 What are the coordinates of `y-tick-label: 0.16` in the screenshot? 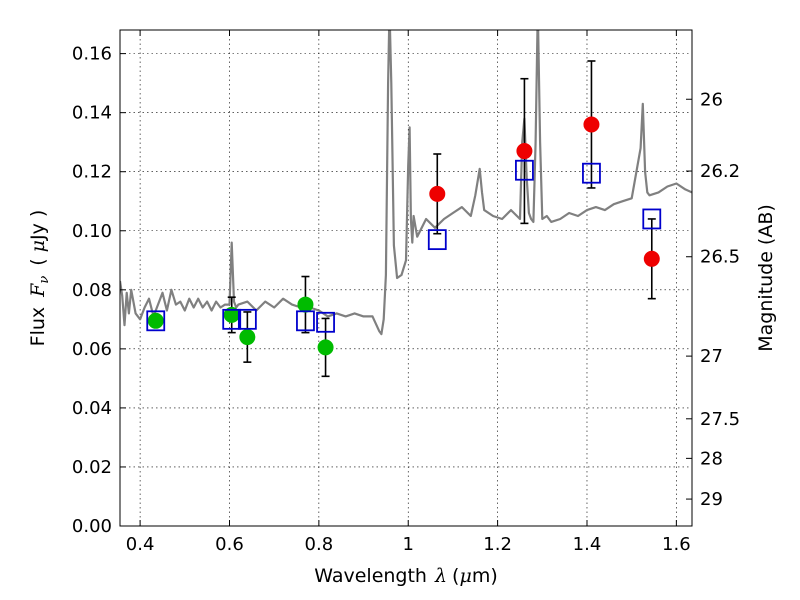 It's located at (92, 54).